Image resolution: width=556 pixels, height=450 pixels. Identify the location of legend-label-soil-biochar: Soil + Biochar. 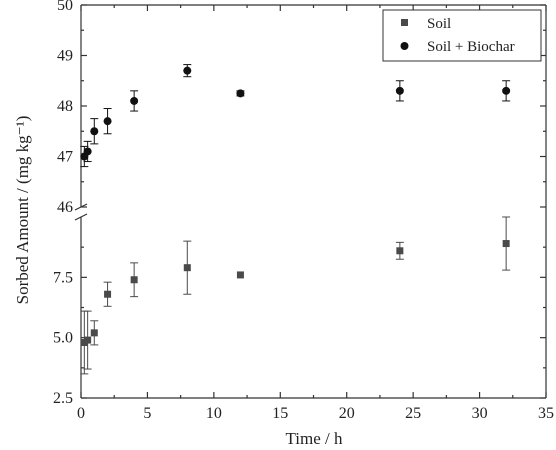
(471, 47).